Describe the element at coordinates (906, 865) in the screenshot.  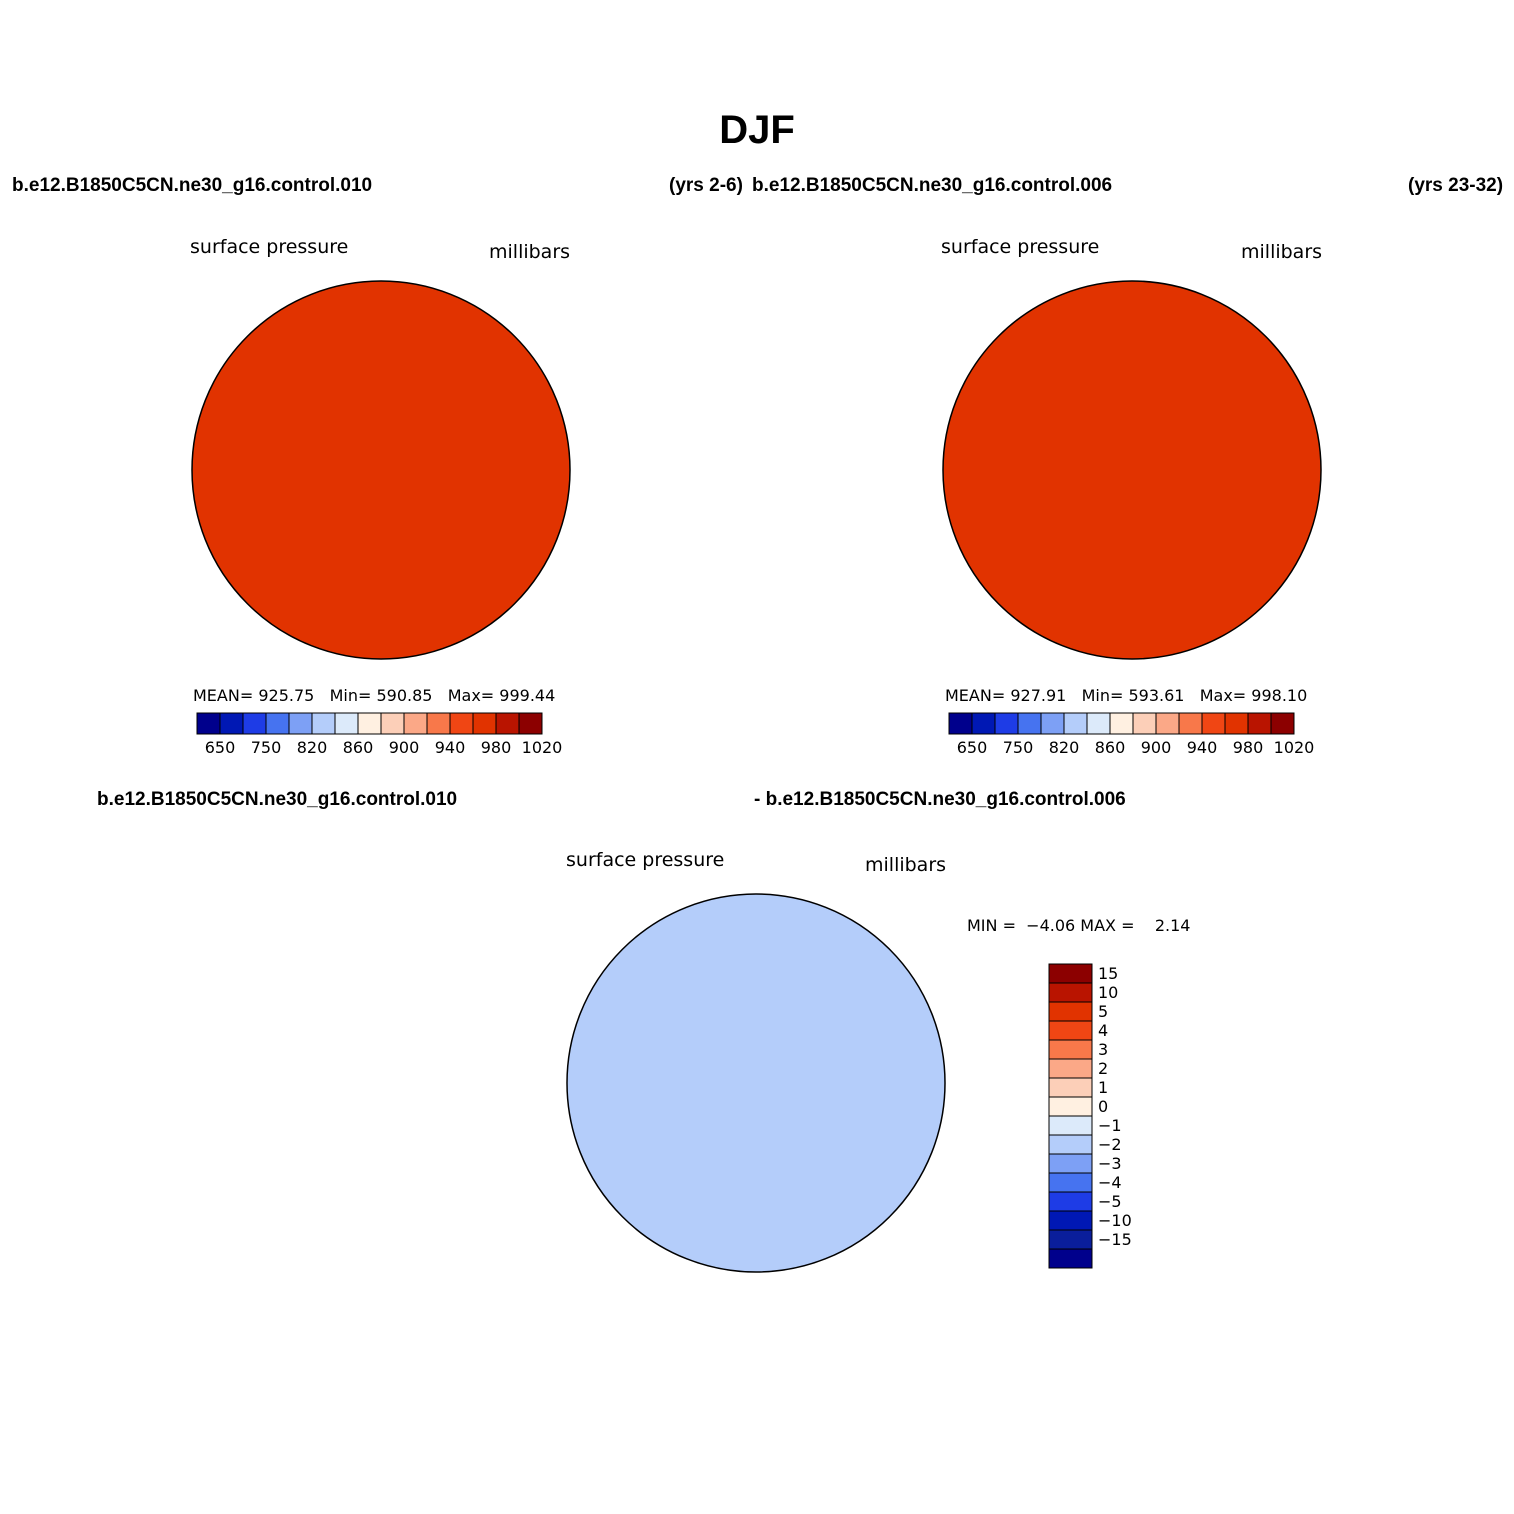
I see `panel3-units: millibars` at that location.